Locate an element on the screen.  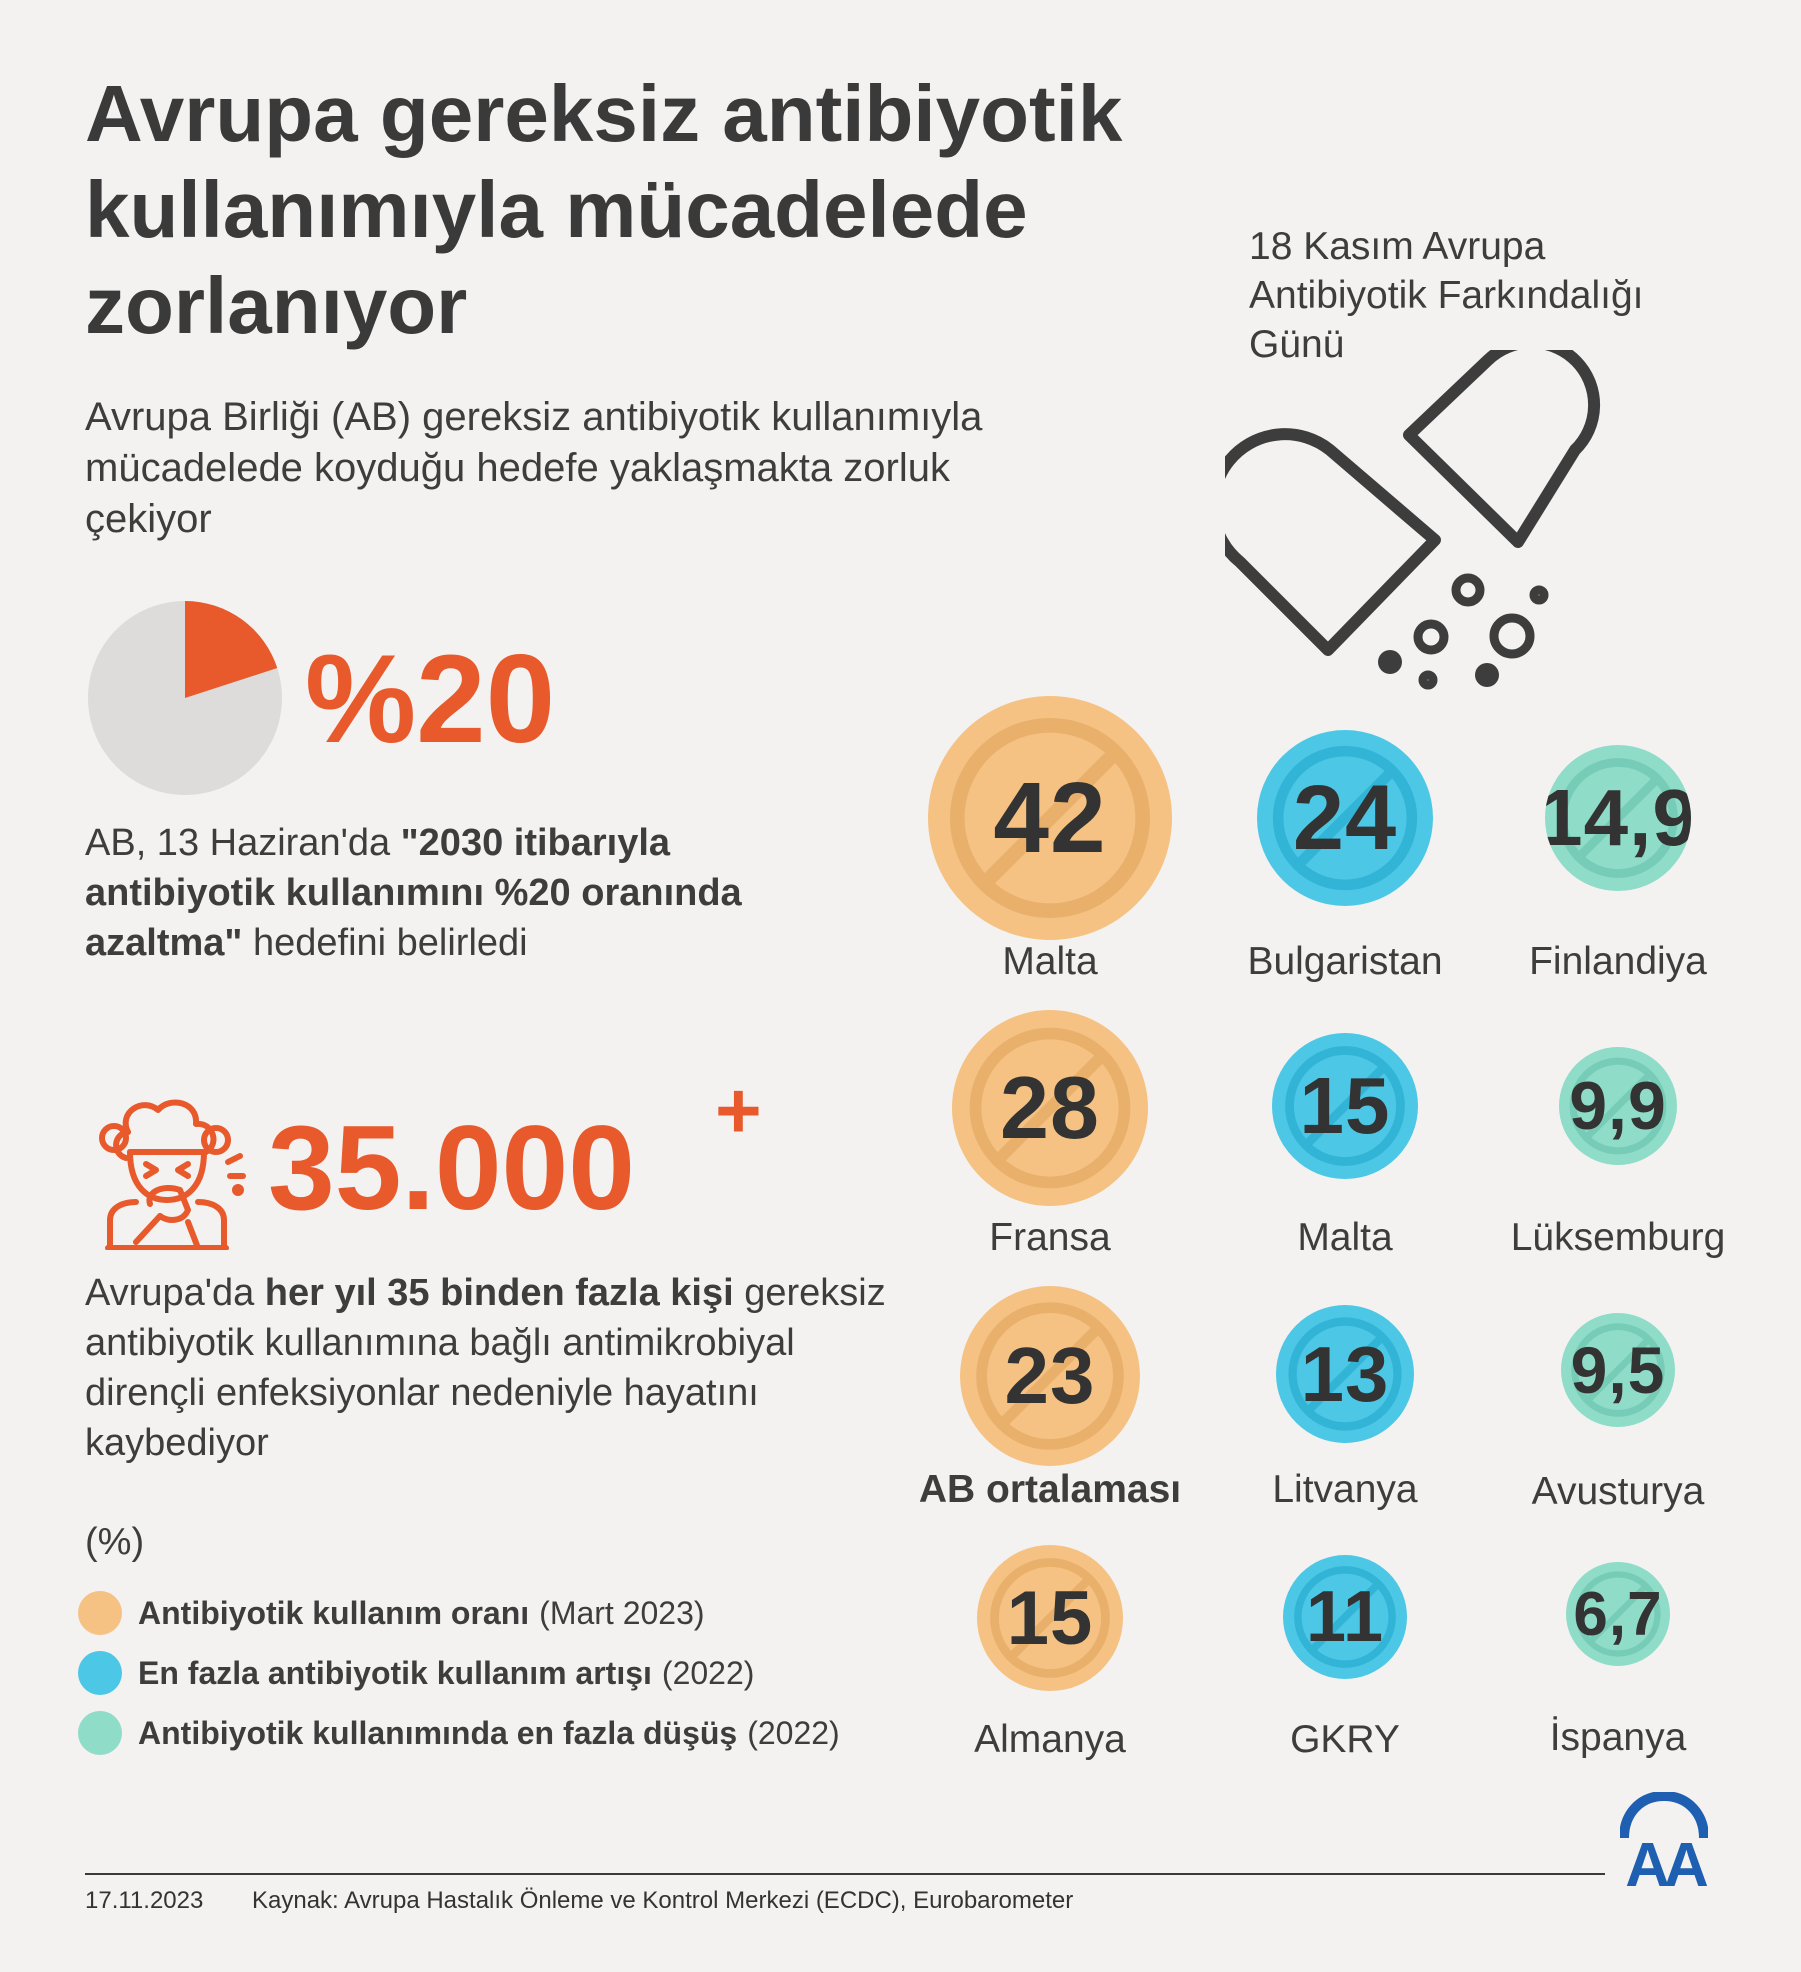
bubble-decrease-2: 9,5 is located at coordinates (1618, 1370).